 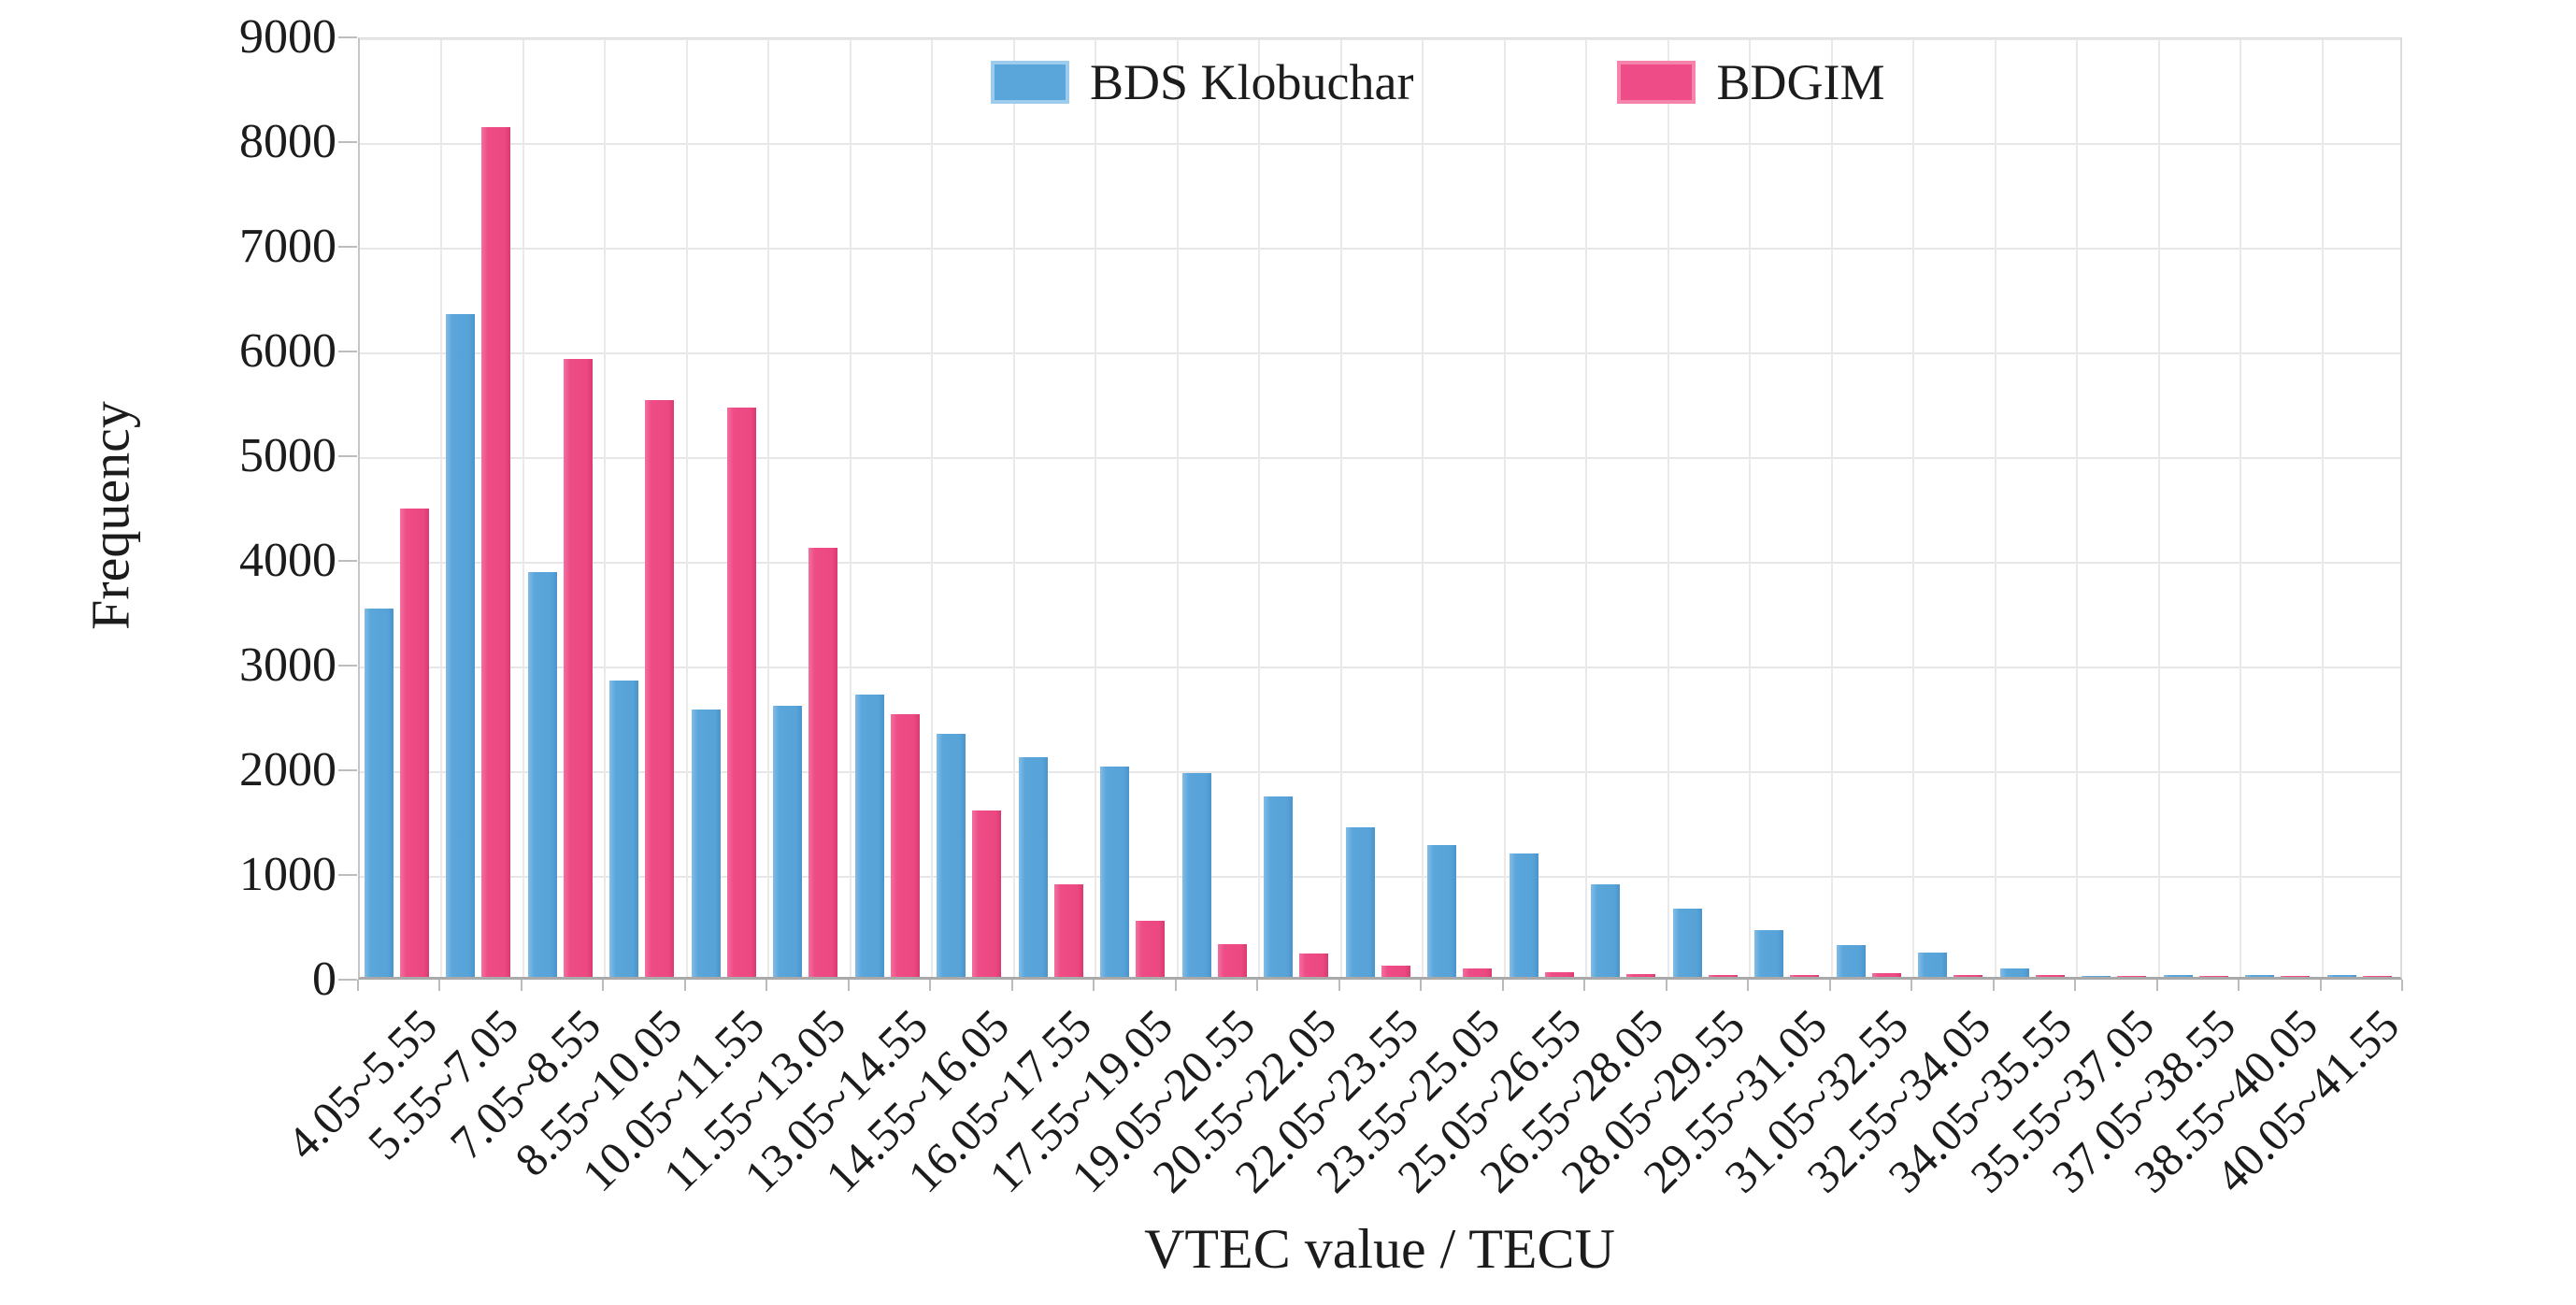 What do you see at coordinates (287, 141) in the screenshot?
I see `y-tick-label: 8000` at bounding box center [287, 141].